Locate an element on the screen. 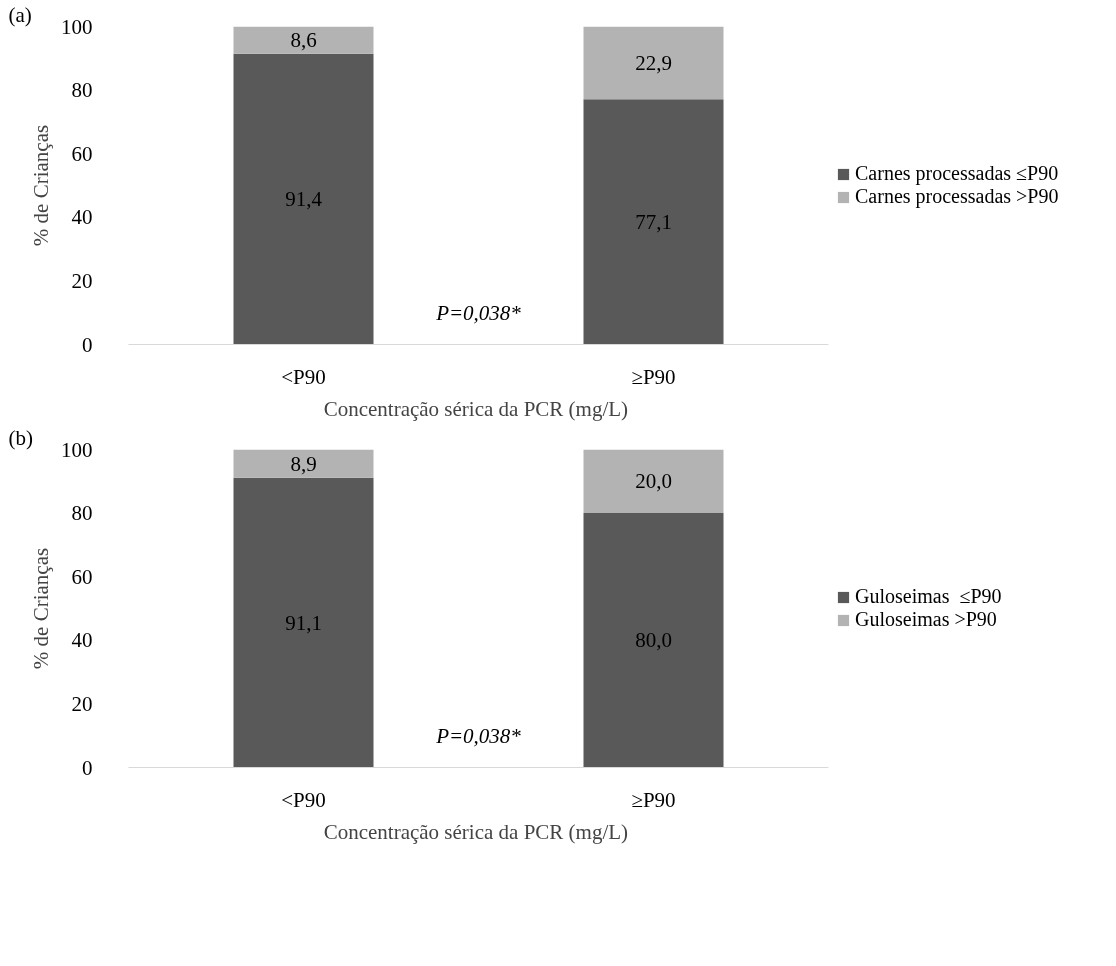 Image resolution: width=1116 pixels, height=966 pixels. legend-label: Carnes processadas ≤P90 is located at coordinates (957, 173).